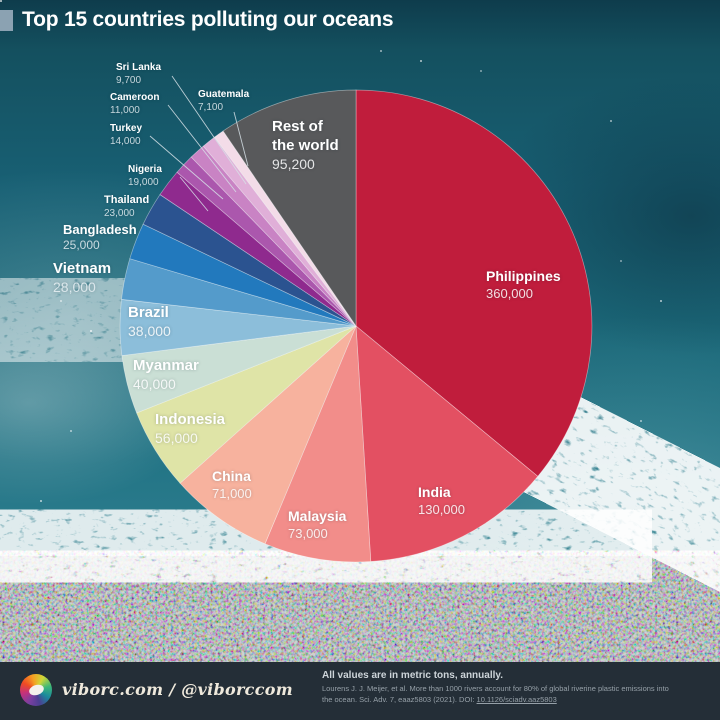 This screenshot has width=720, height=720. I want to click on label-bangladesh-value: 25,000, so click(81, 245).